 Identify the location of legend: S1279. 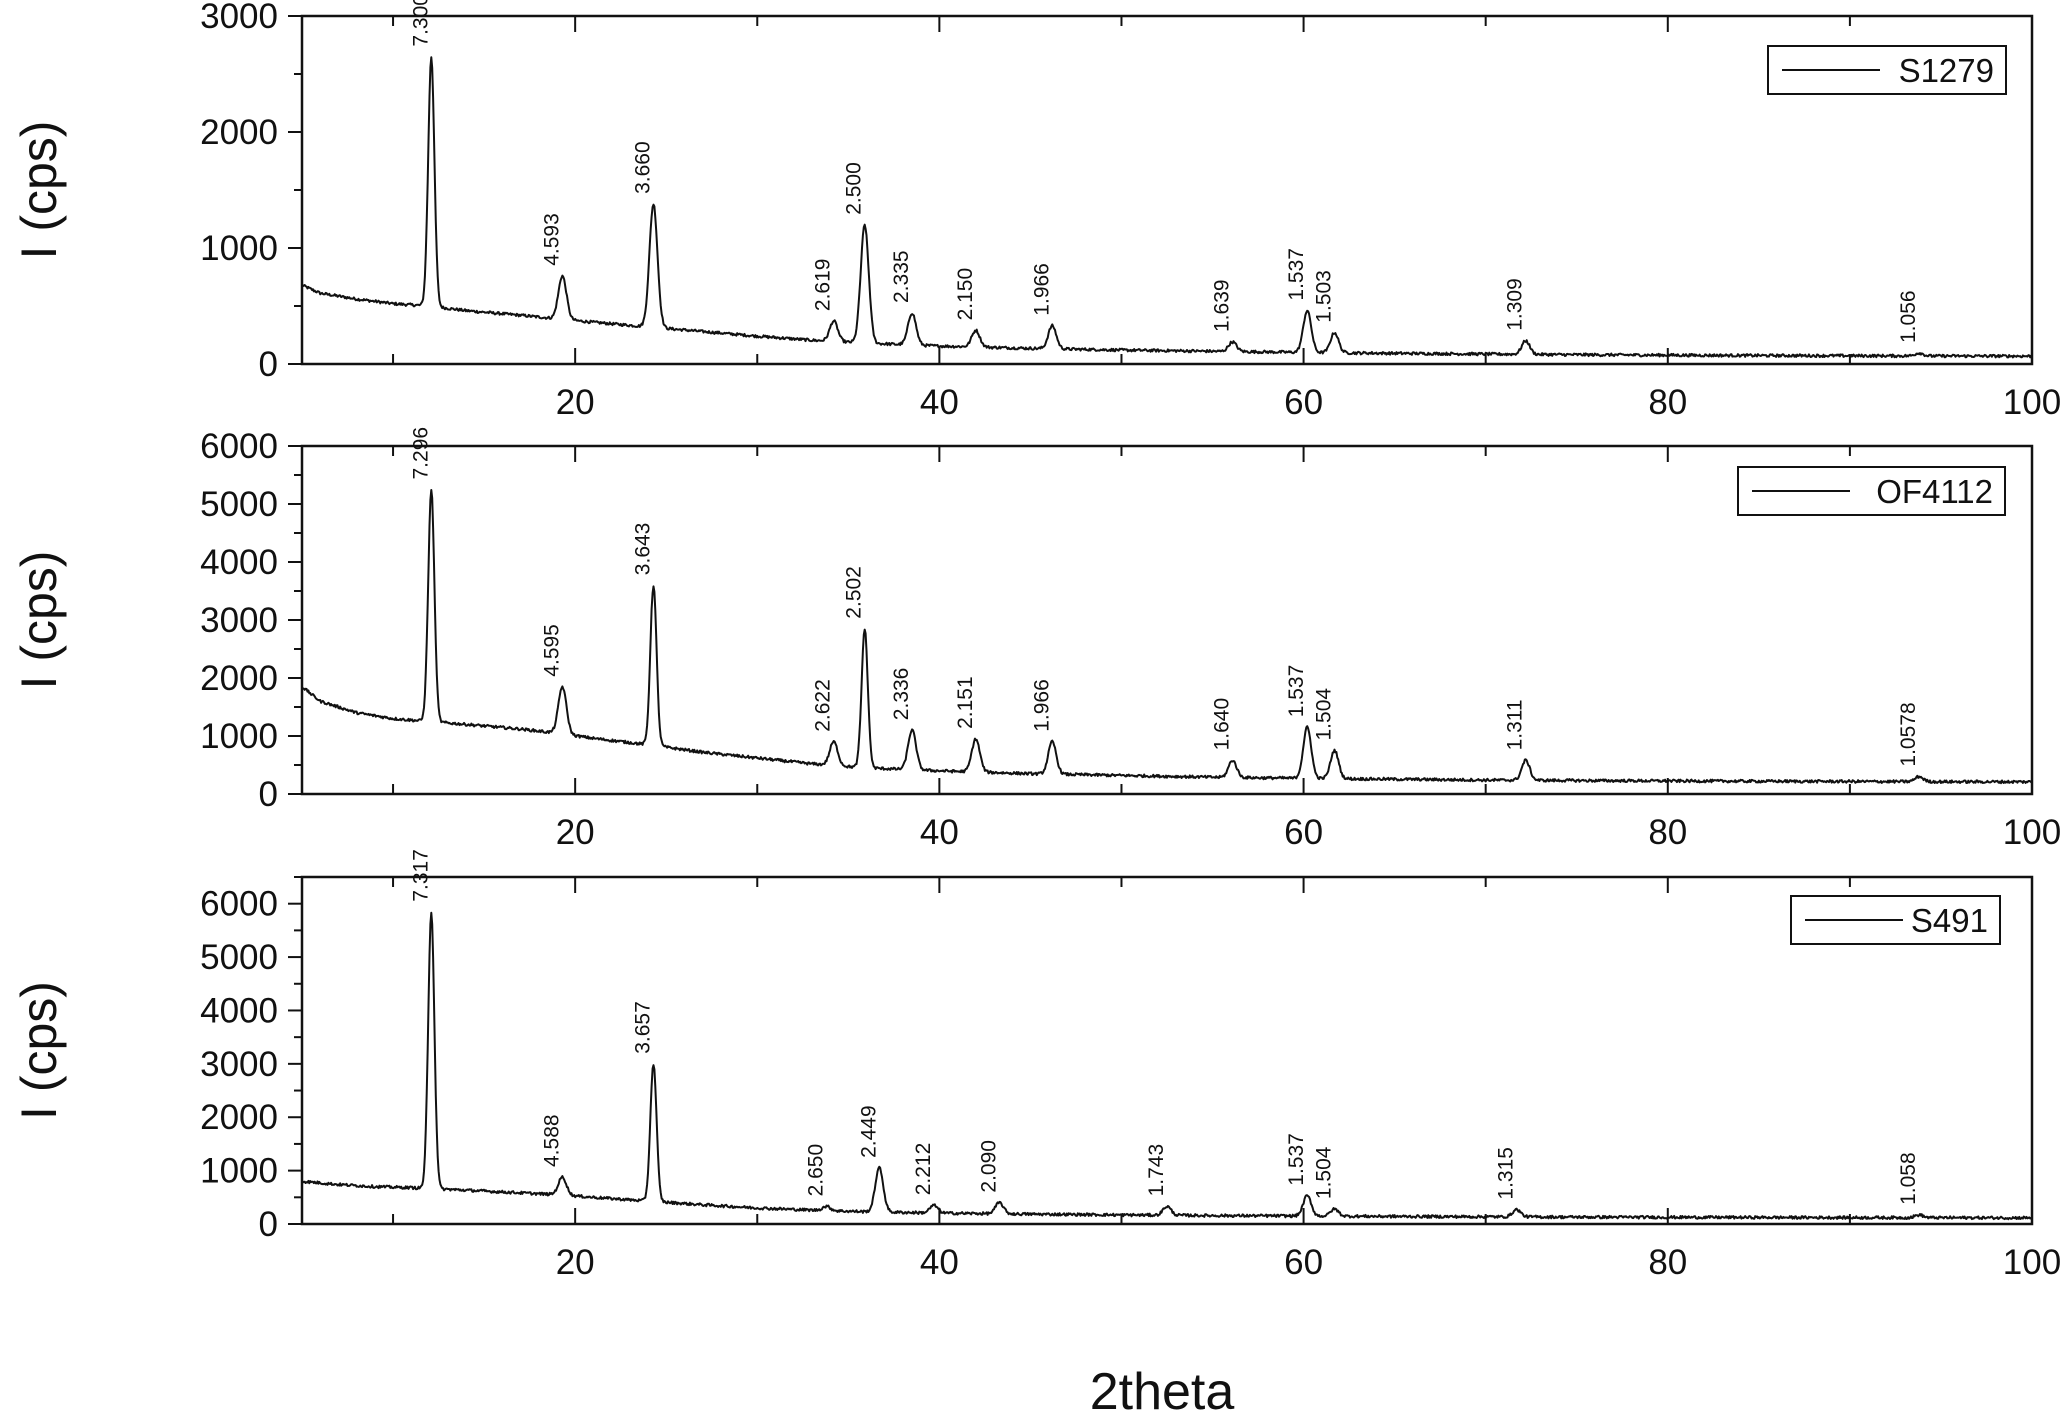
(1887, 70).